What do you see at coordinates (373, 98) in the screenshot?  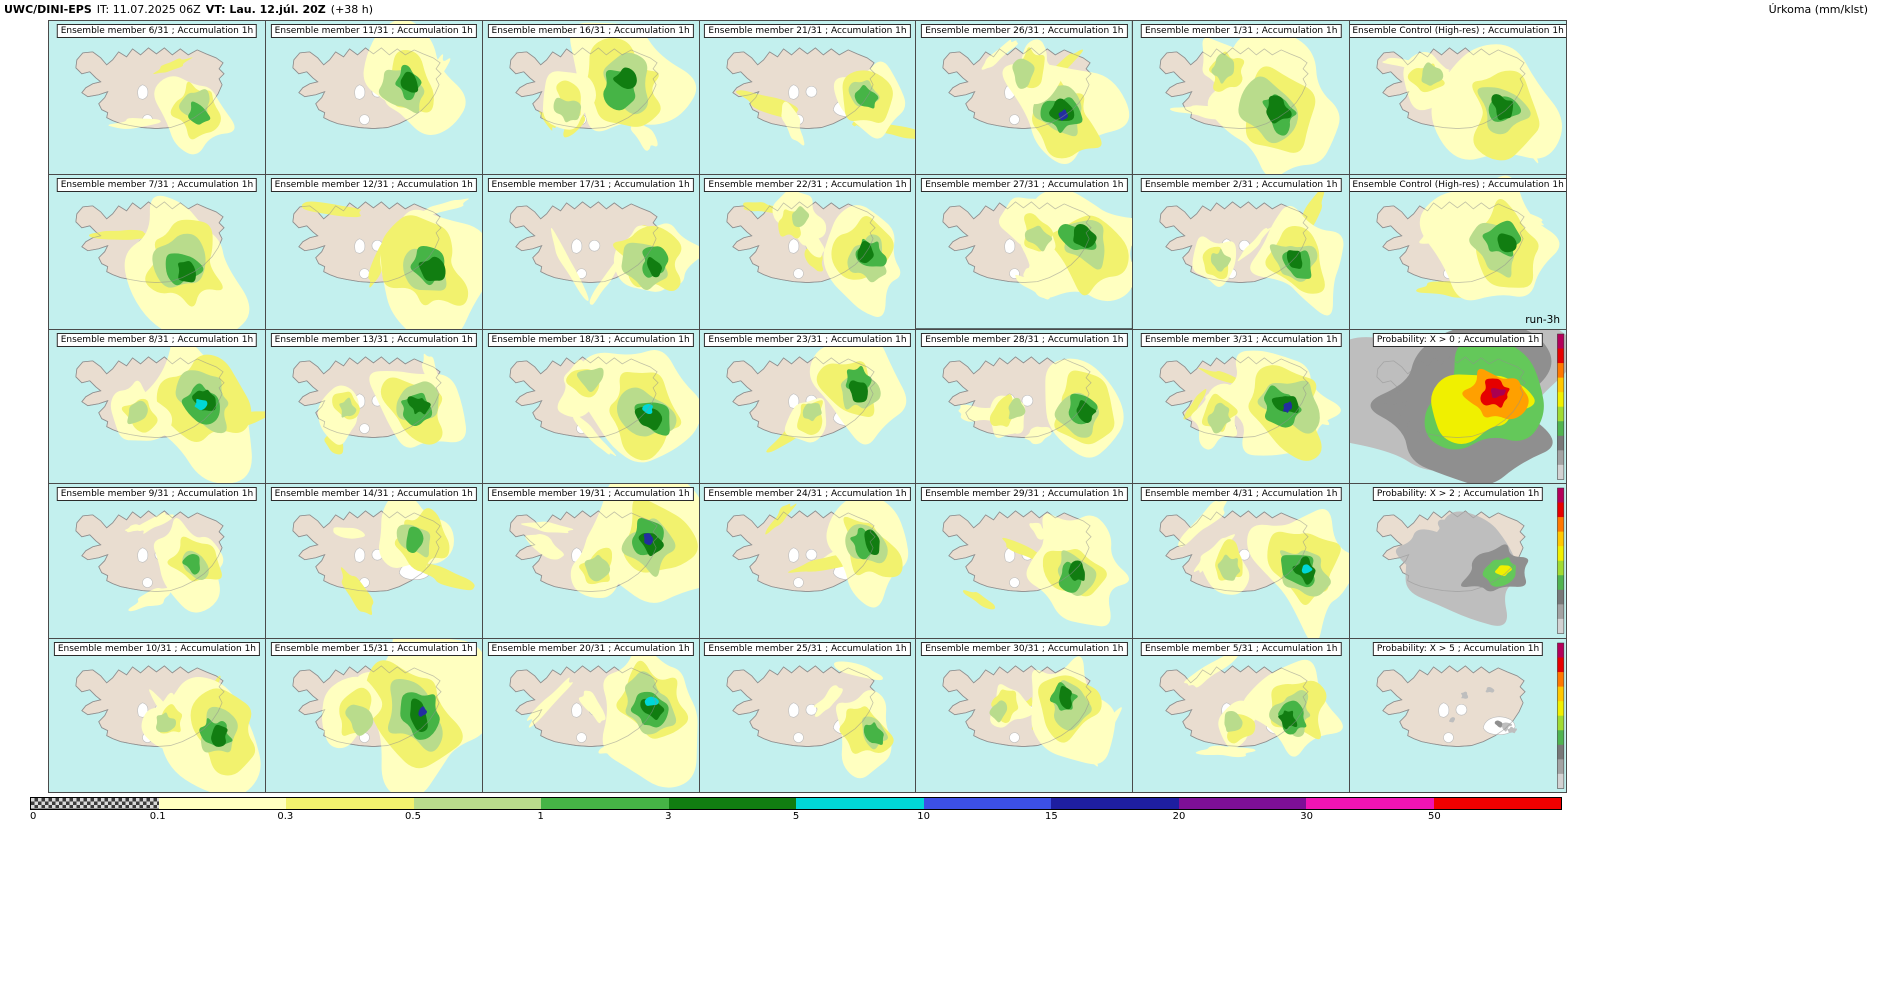 I see `ensemble-map-panel: Ensemble member 11/31 ; Accumulation 1h` at bounding box center [373, 98].